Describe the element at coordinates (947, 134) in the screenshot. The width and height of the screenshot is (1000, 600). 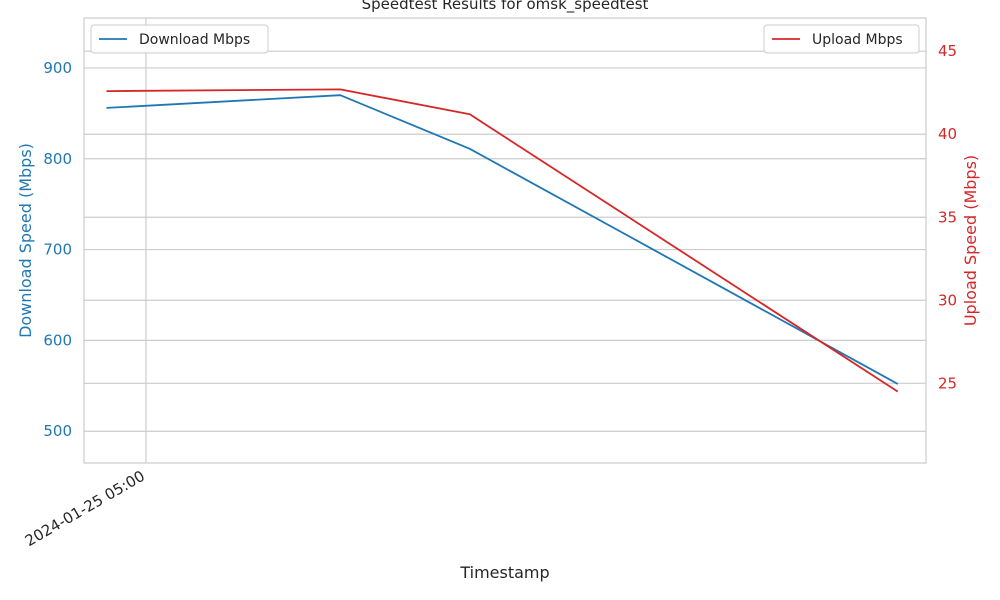
I see `right-tick-label: 40` at that location.